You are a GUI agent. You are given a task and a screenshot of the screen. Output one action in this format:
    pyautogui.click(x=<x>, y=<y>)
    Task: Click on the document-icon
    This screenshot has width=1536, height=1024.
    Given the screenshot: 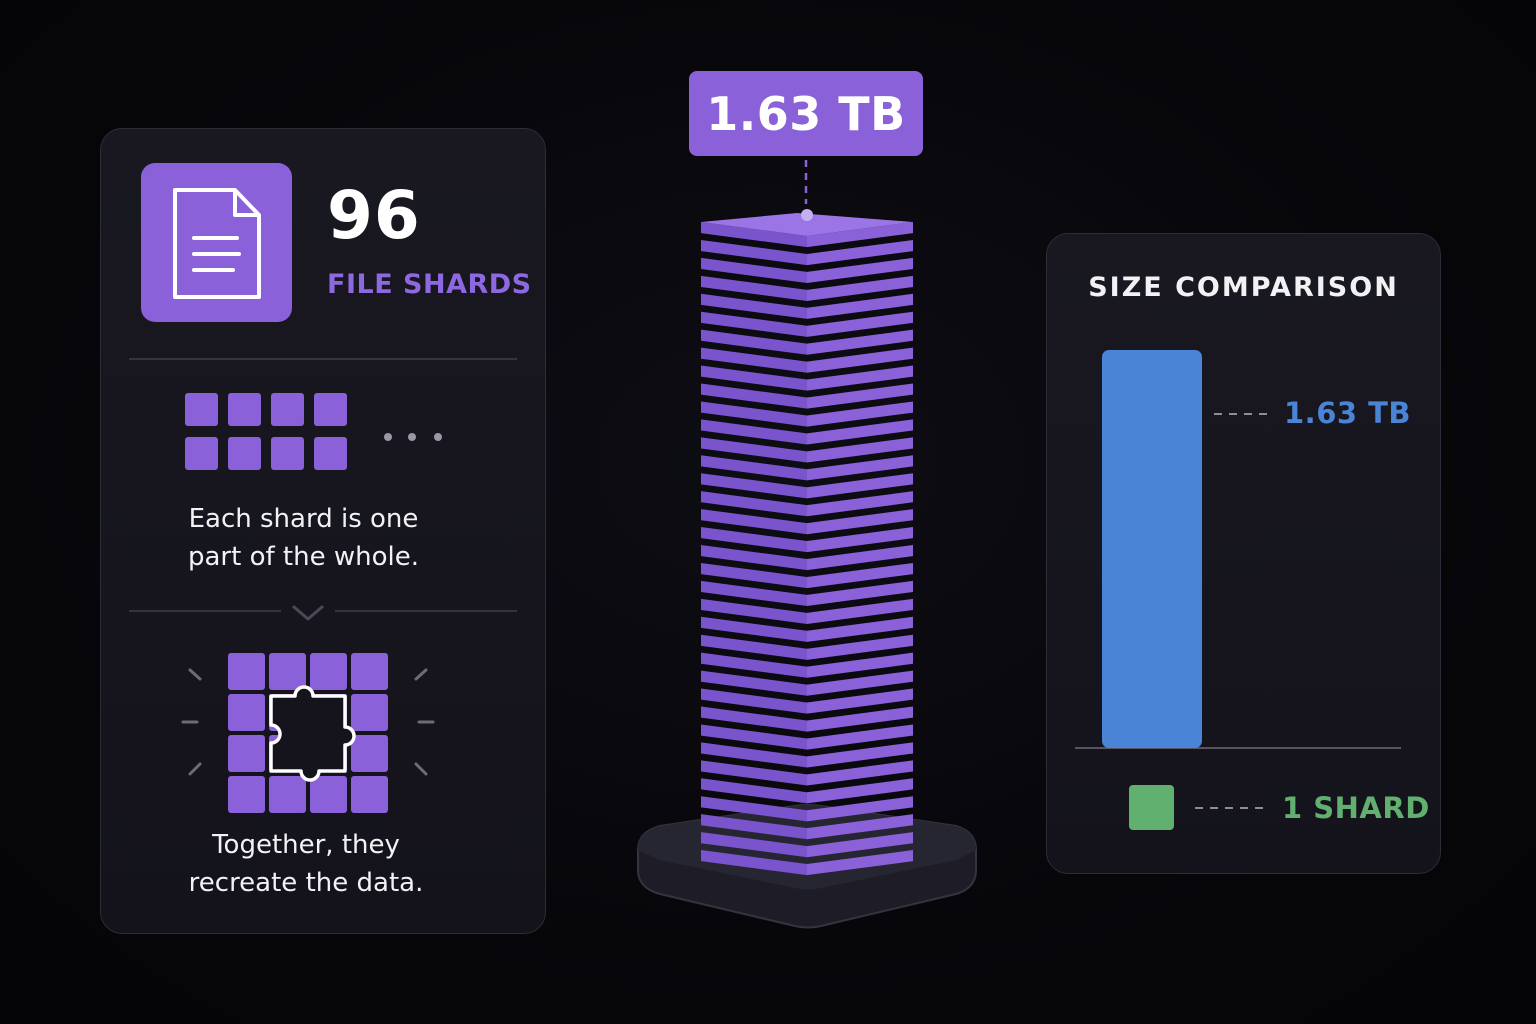 What is the action you would take?
    pyautogui.click(x=217, y=243)
    